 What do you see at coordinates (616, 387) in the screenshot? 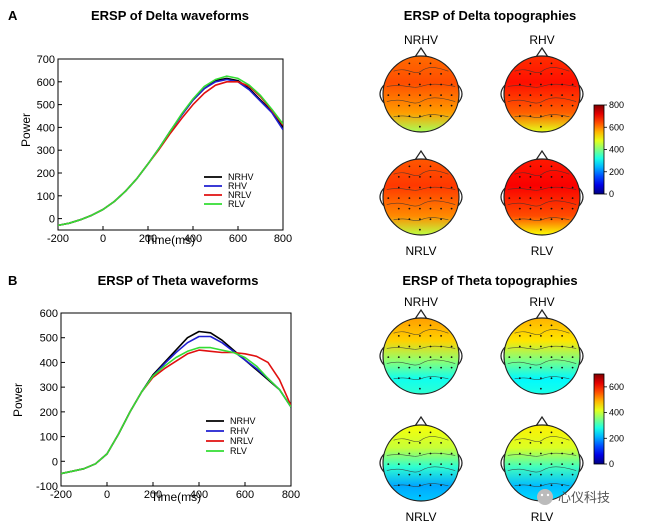
I see `colorbar-tick-label: 600` at bounding box center [616, 387].